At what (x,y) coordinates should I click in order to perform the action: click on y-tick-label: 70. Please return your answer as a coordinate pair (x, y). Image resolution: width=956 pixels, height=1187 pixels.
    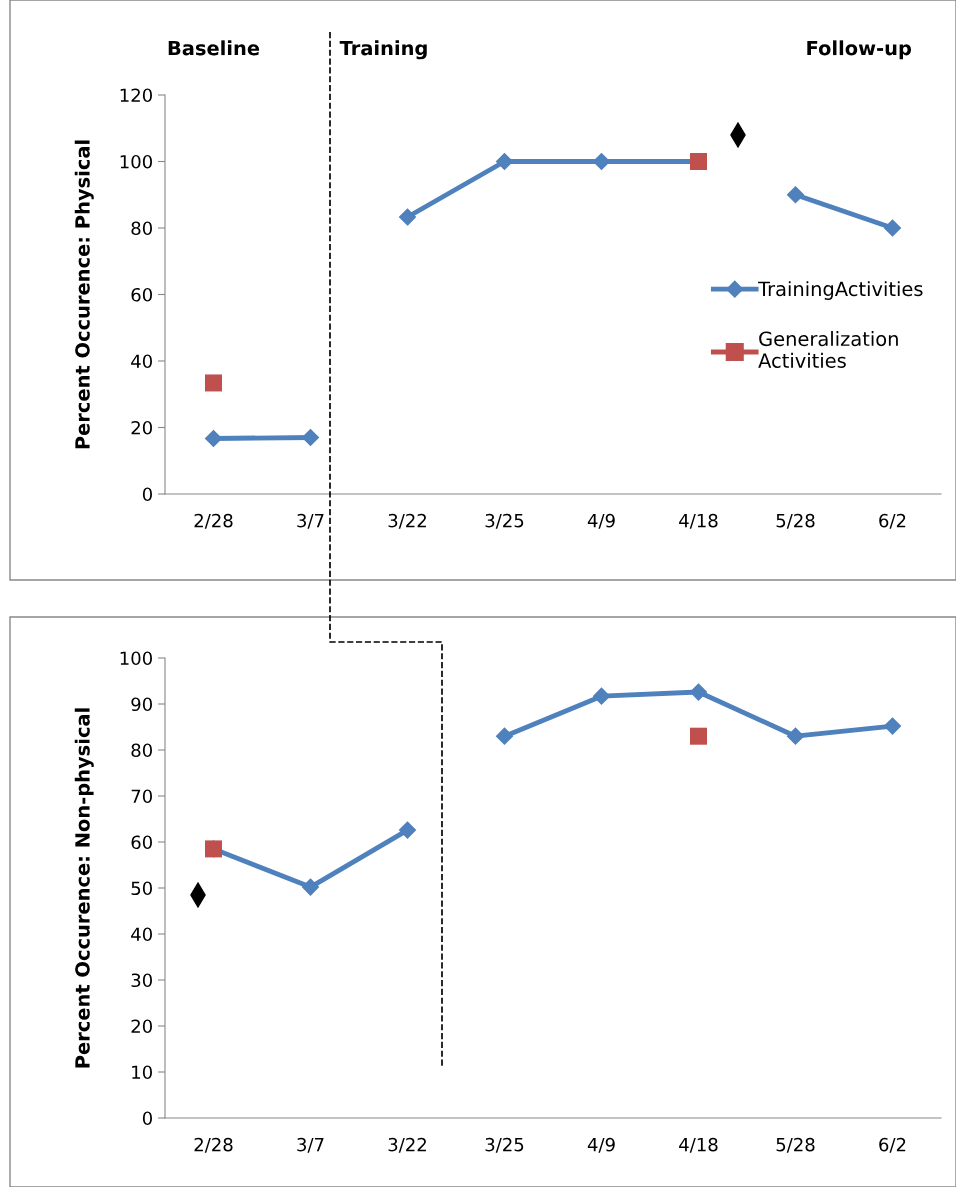
    Looking at the image, I should click on (141, 796).